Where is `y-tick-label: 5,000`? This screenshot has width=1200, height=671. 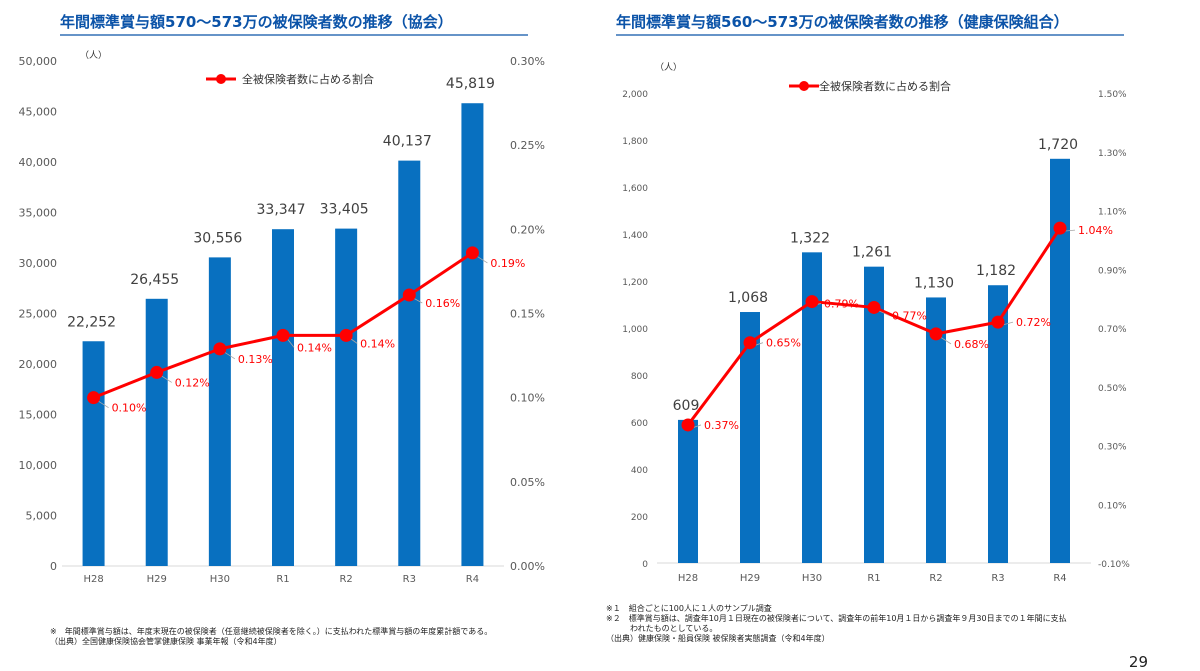
y-tick-label: 5,000 is located at coordinates (42, 516).